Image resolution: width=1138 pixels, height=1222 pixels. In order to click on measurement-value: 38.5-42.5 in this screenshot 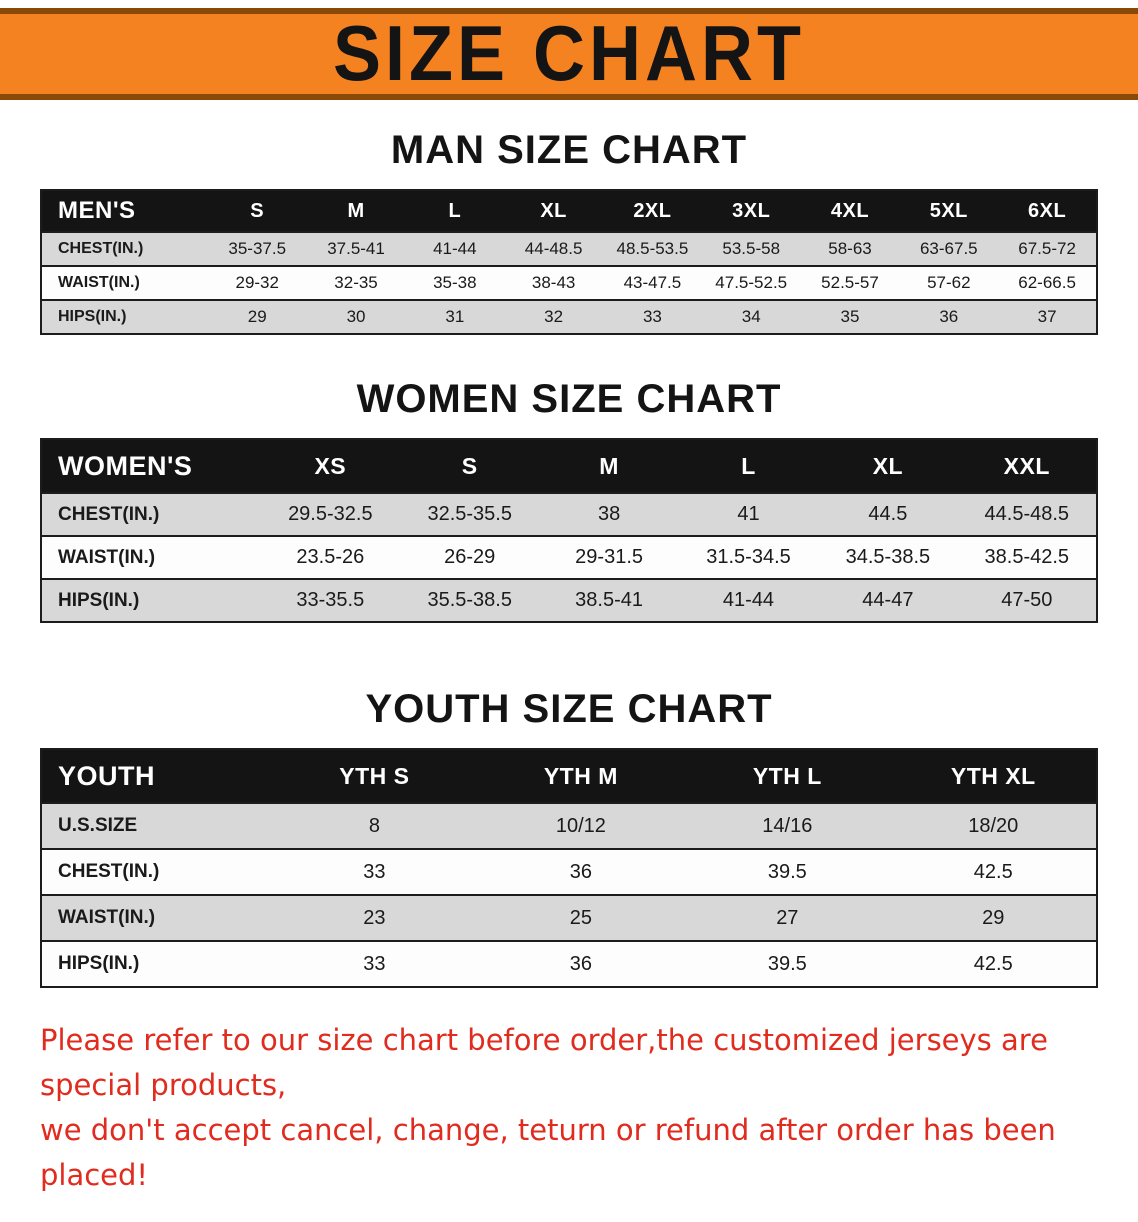, I will do `click(1027, 557)`.